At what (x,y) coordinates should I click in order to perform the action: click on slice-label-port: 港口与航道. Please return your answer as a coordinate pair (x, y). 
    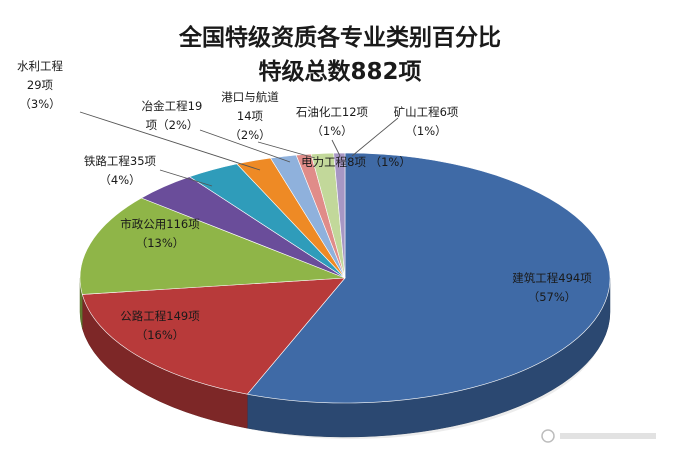
    Looking at the image, I should click on (250, 97).